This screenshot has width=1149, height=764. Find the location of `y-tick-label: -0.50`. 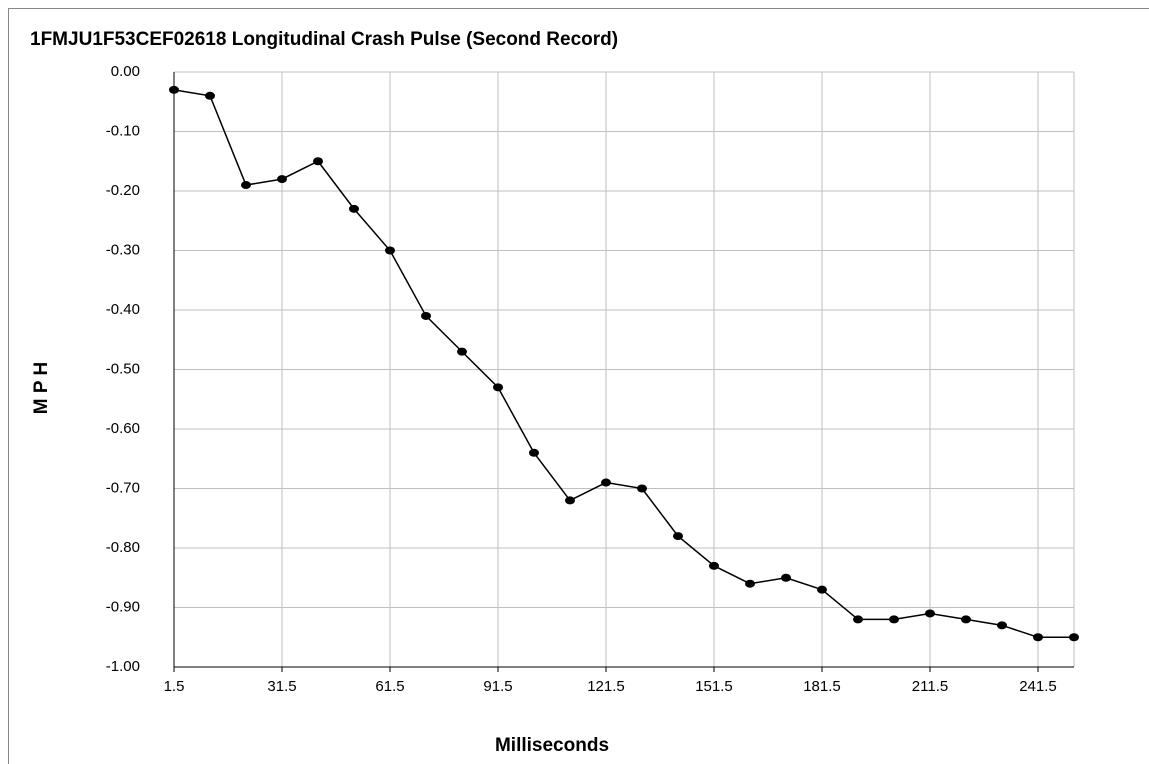

y-tick-label: -0.50 is located at coordinates (123, 368).